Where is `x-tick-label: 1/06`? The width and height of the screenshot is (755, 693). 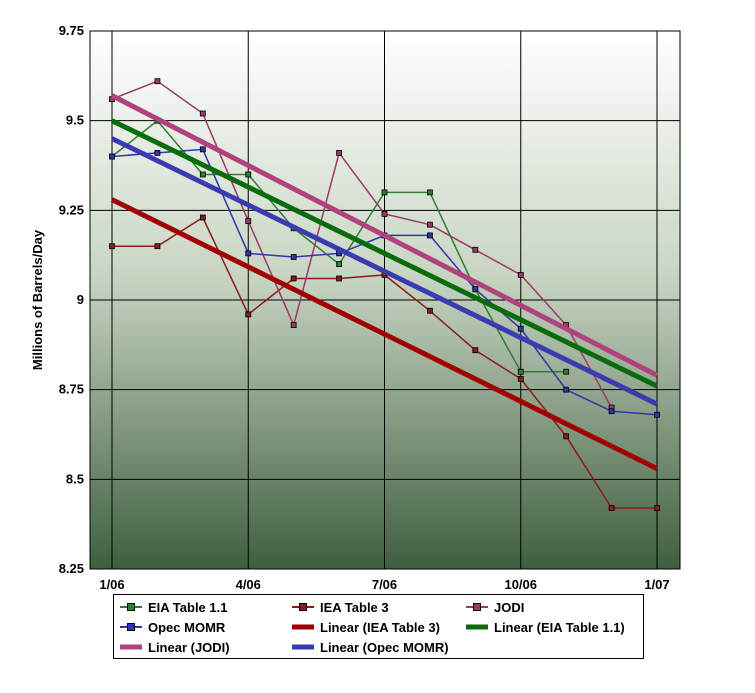 x-tick-label: 1/06 is located at coordinates (111, 584).